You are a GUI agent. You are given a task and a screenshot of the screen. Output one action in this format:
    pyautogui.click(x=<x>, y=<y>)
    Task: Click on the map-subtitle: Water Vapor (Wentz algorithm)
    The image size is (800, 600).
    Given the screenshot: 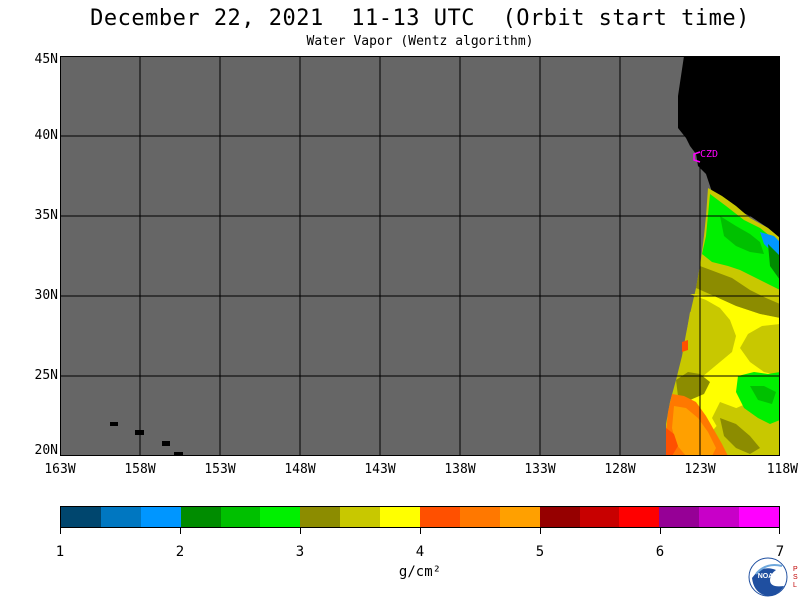 What is the action you would take?
    pyautogui.click(x=420, y=41)
    